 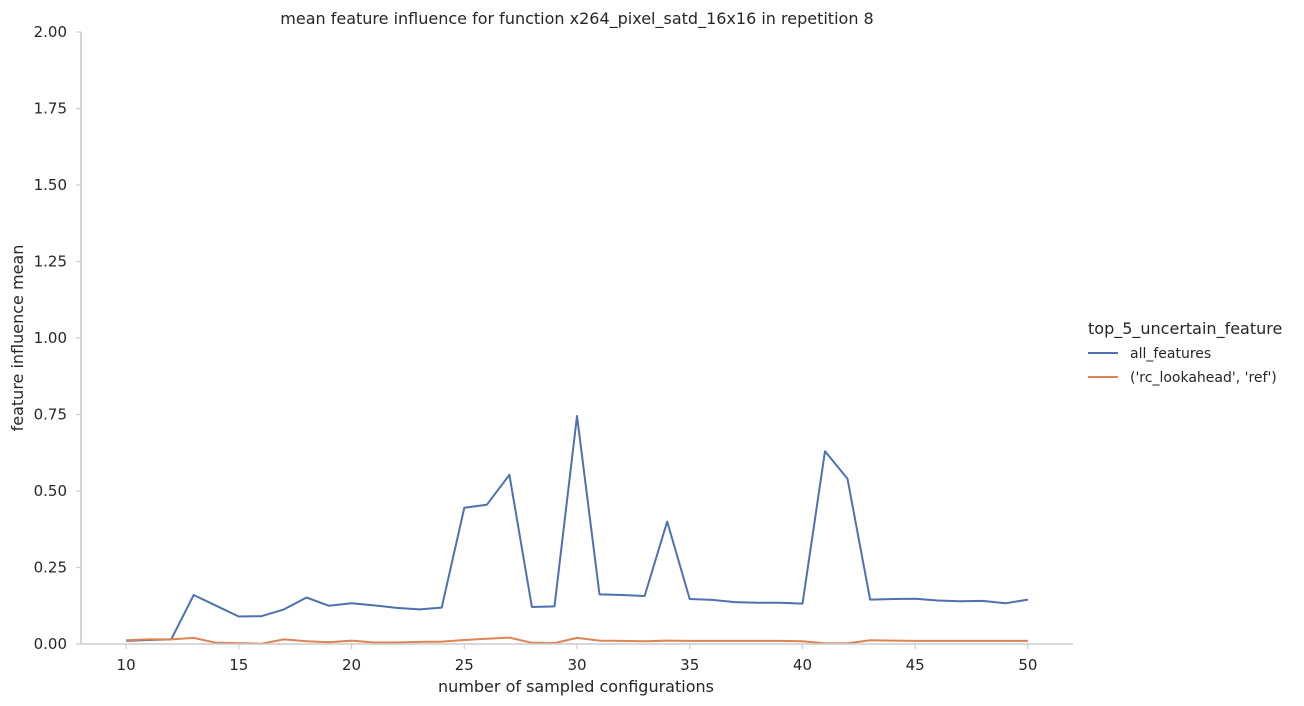 I want to click on legend-title: top_5_uncertain_feature, so click(x=1185, y=329).